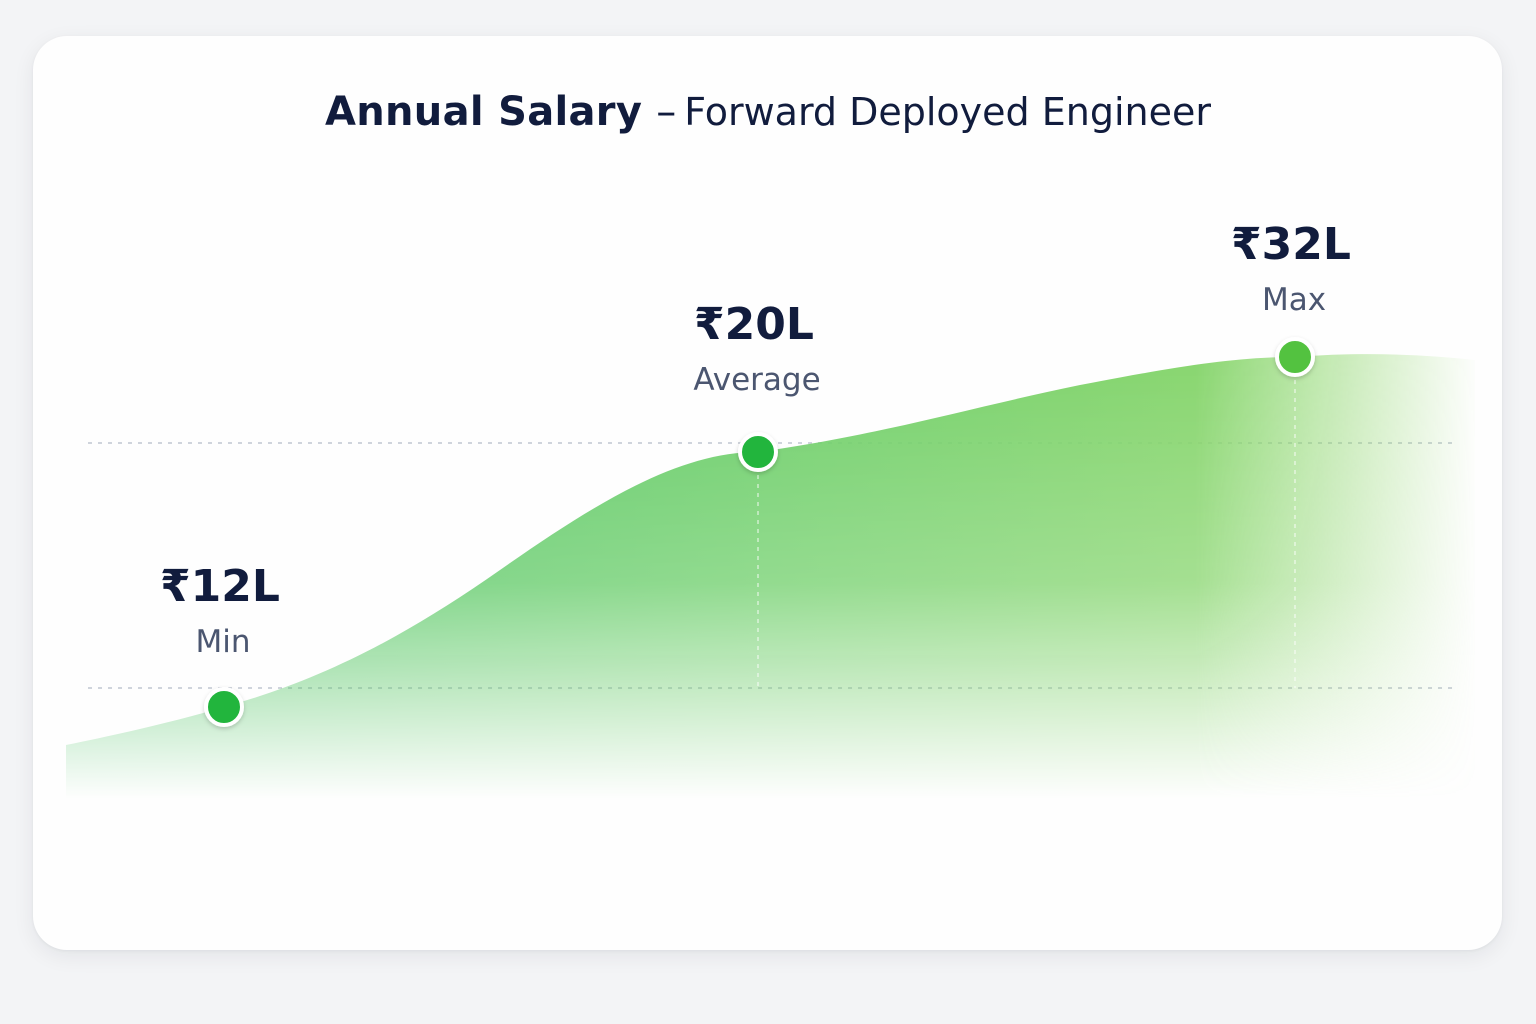 Image resolution: width=1536 pixels, height=1024 pixels. Describe the element at coordinates (224, 707) in the screenshot. I see `data-point-min` at that location.